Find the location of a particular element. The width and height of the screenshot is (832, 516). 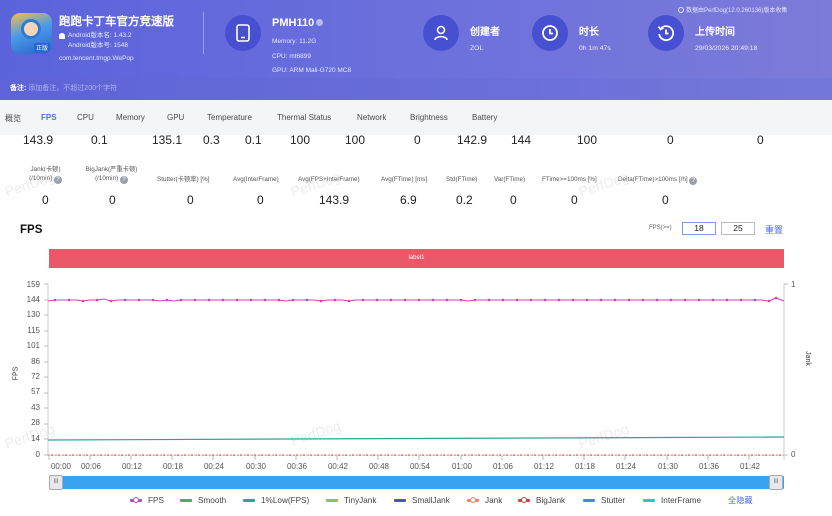

x-tick: 00:42 is located at coordinates (338, 466).